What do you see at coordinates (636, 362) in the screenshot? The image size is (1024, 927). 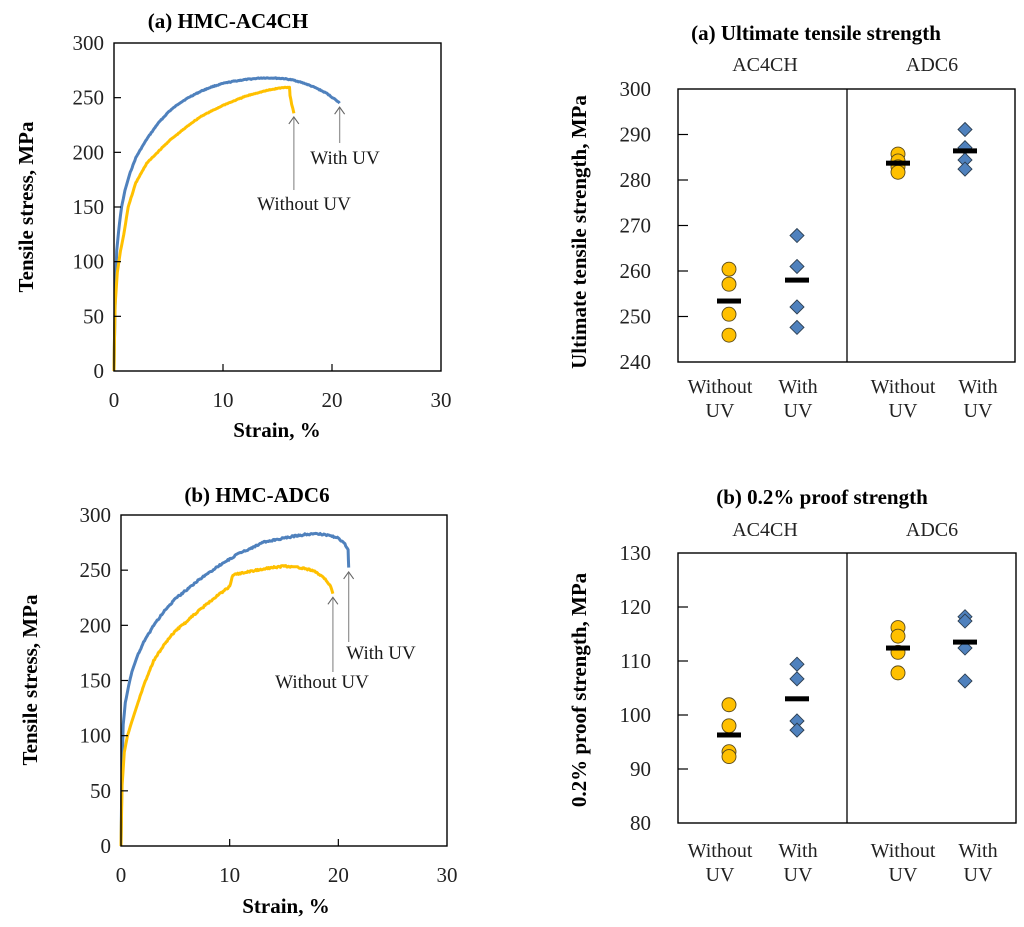 I see `y-tick-label: 240` at bounding box center [636, 362].